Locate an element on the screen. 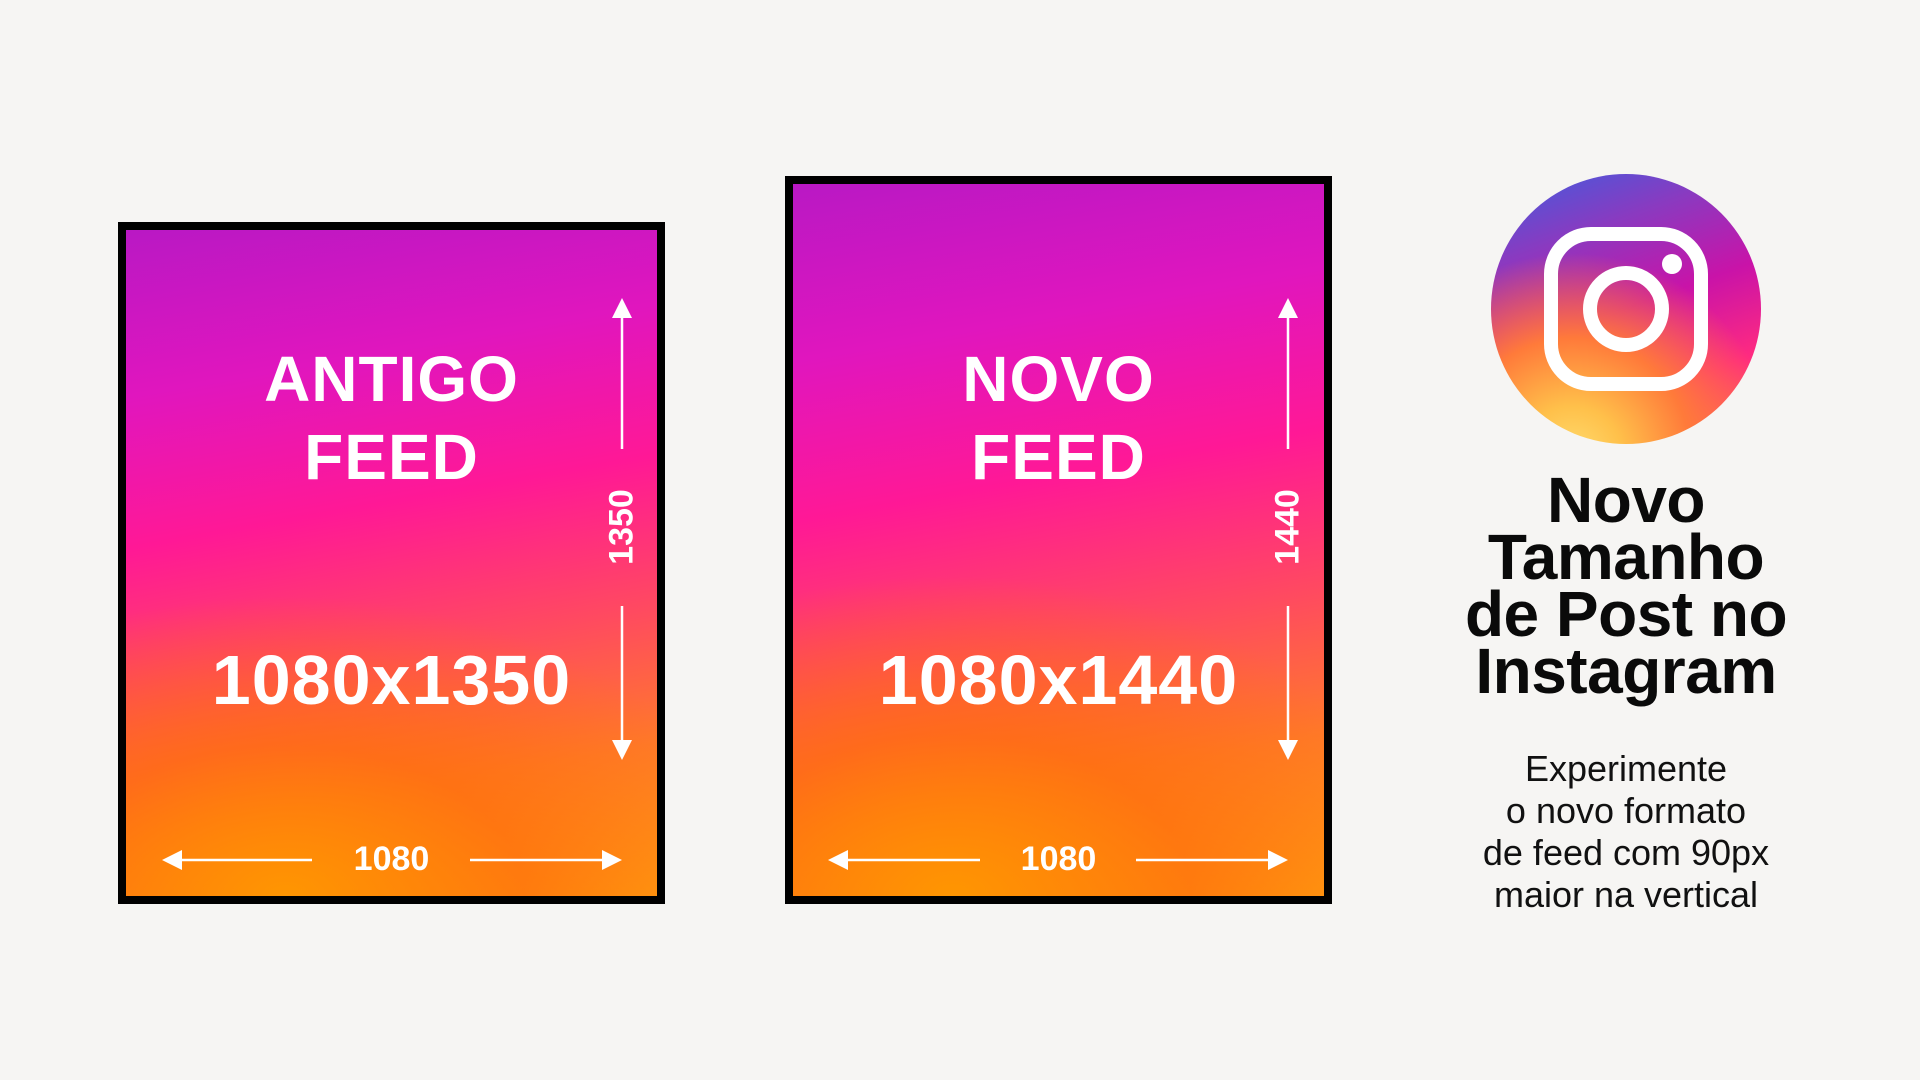 The width and height of the screenshot is (1920, 1080). headline-line: Instagram is located at coordinates (1626, 671).